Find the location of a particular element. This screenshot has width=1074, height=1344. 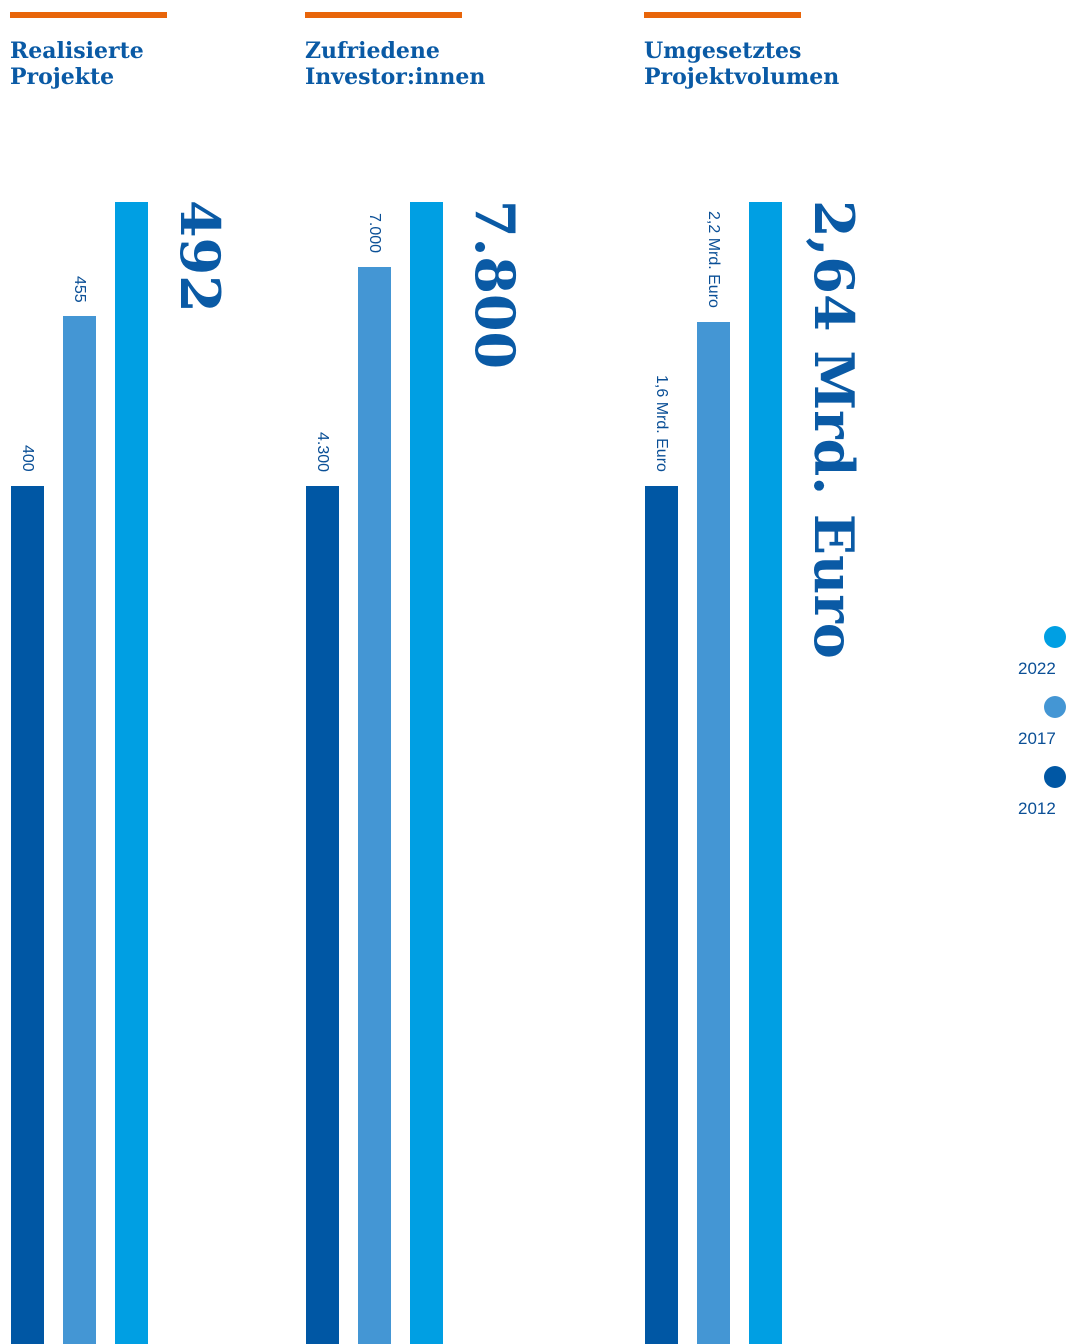

bar-value-label: 7.000 is located at coordinates (374, 232).